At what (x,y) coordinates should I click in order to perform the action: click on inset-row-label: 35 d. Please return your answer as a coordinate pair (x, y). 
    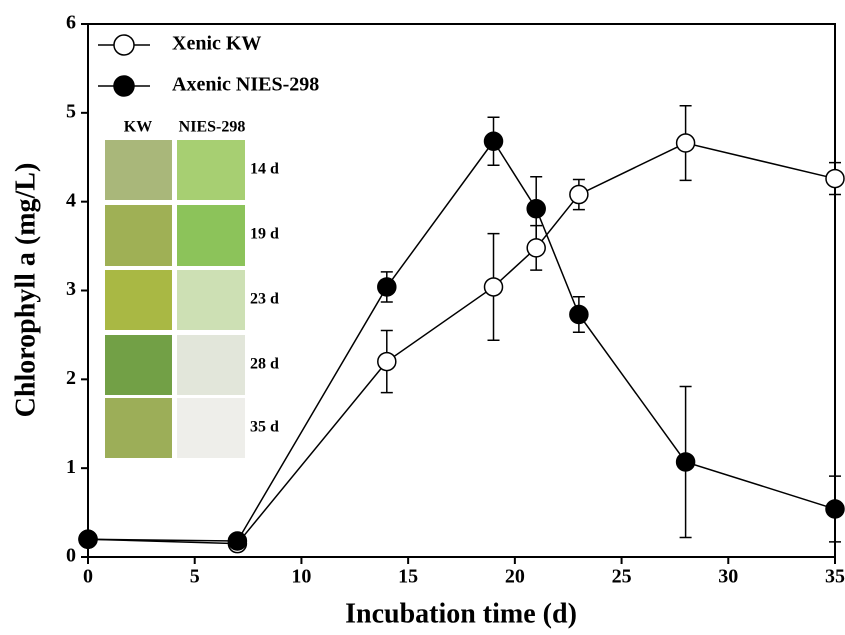
    Looking at the image, I should click on (264, 427).